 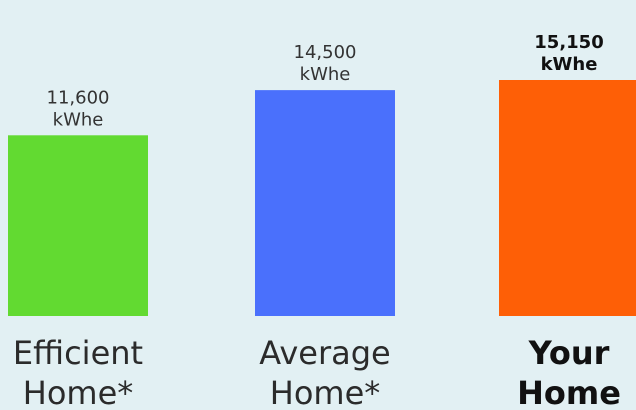 I want to click on category-label-2-line1: Your, so click(x=569, y=353).